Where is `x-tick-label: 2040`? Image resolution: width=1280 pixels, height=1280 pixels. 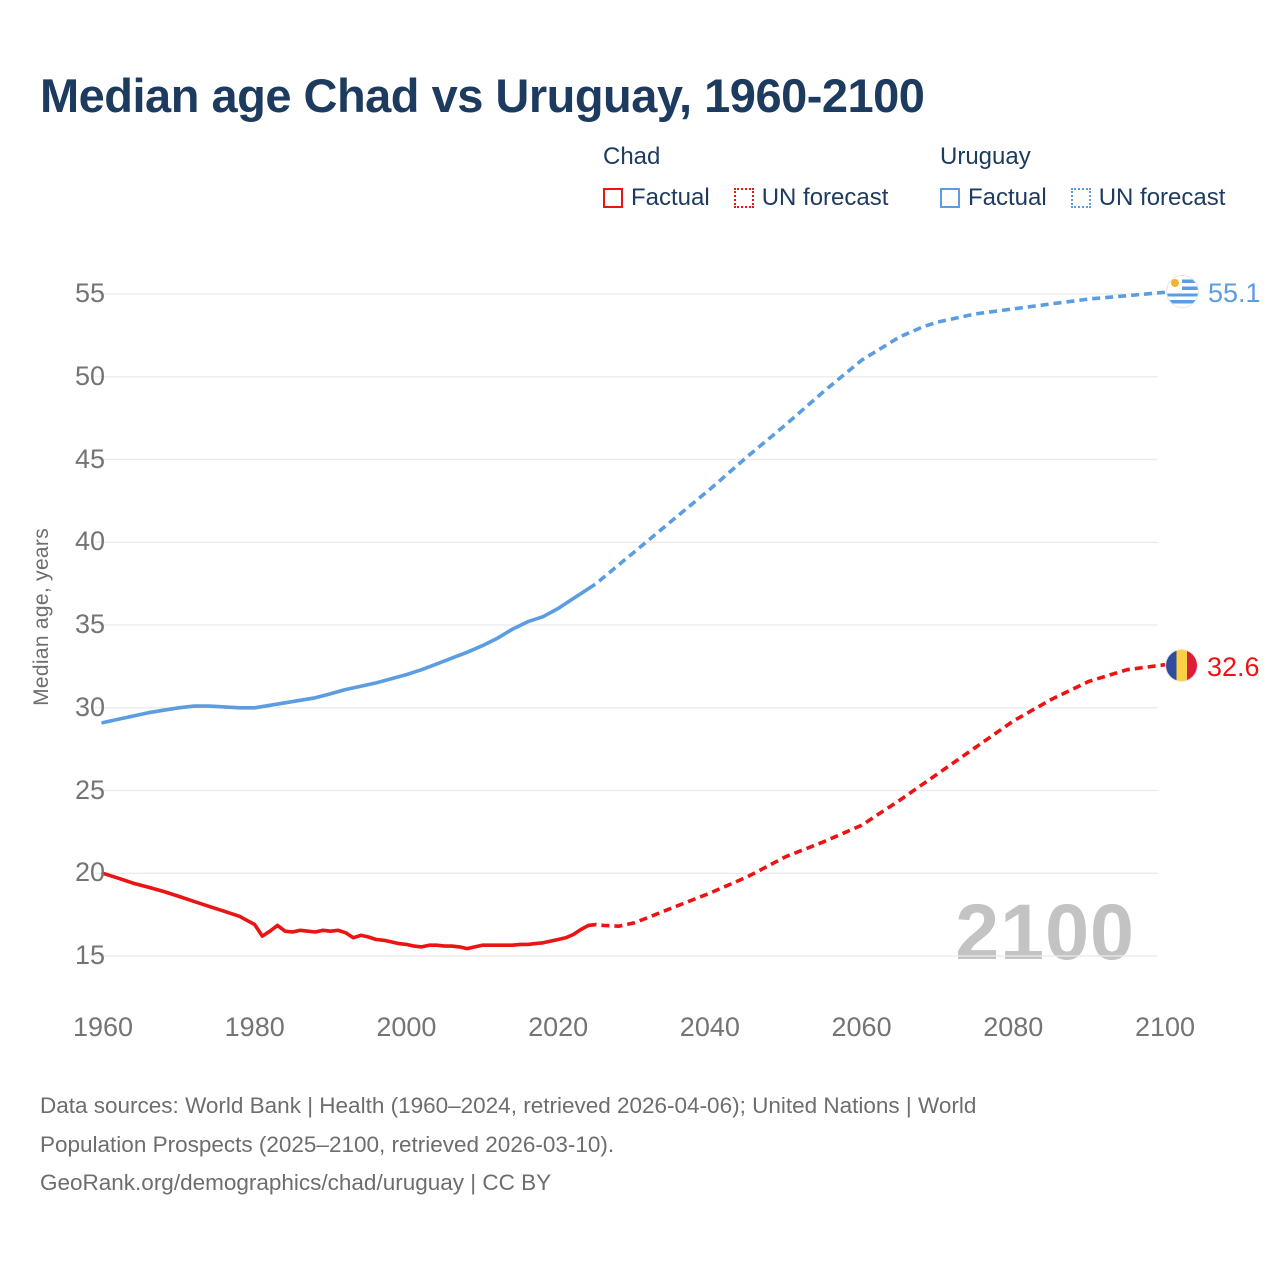 x-tick-label: 2040 is located at coordinates (709, 1027).